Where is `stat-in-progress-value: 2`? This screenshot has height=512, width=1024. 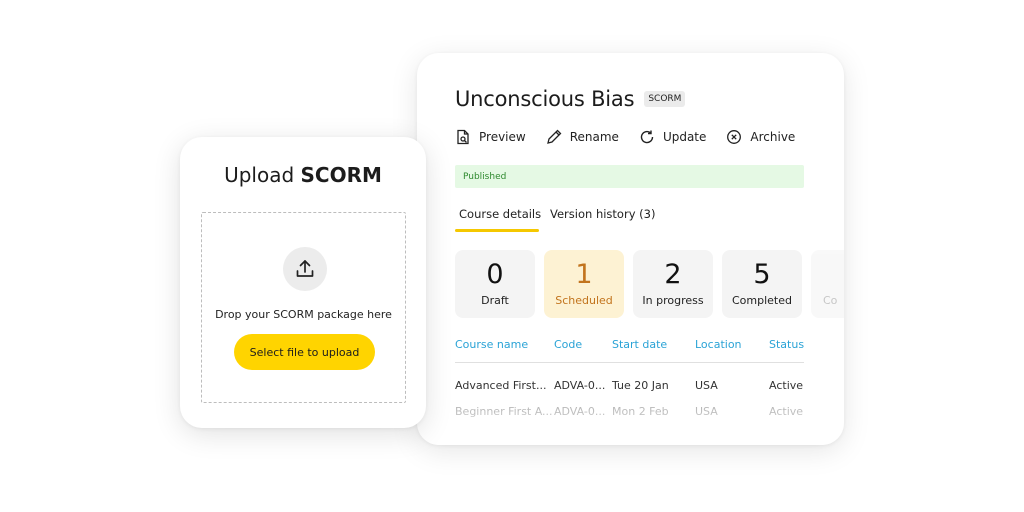
stat-in-progress-value: 2 is located at coordinates (673, 274).